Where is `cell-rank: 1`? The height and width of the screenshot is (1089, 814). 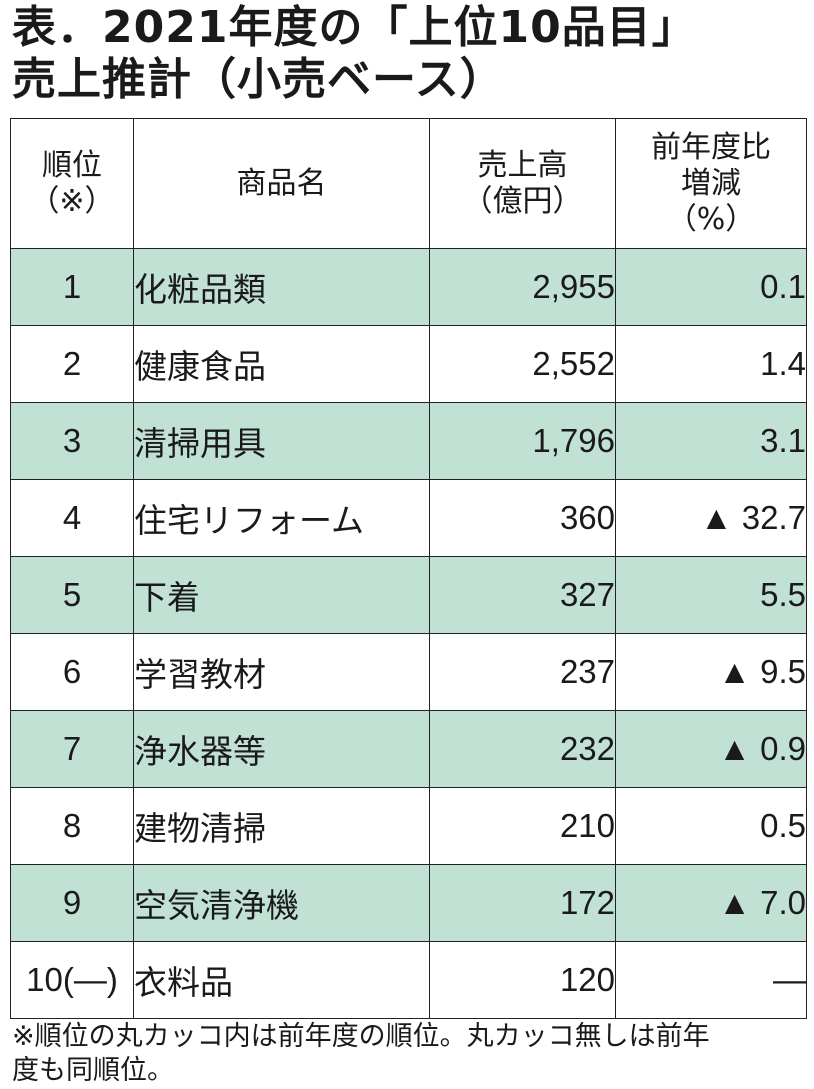
cell-rank: 1 is located at coordinates (72, 287).